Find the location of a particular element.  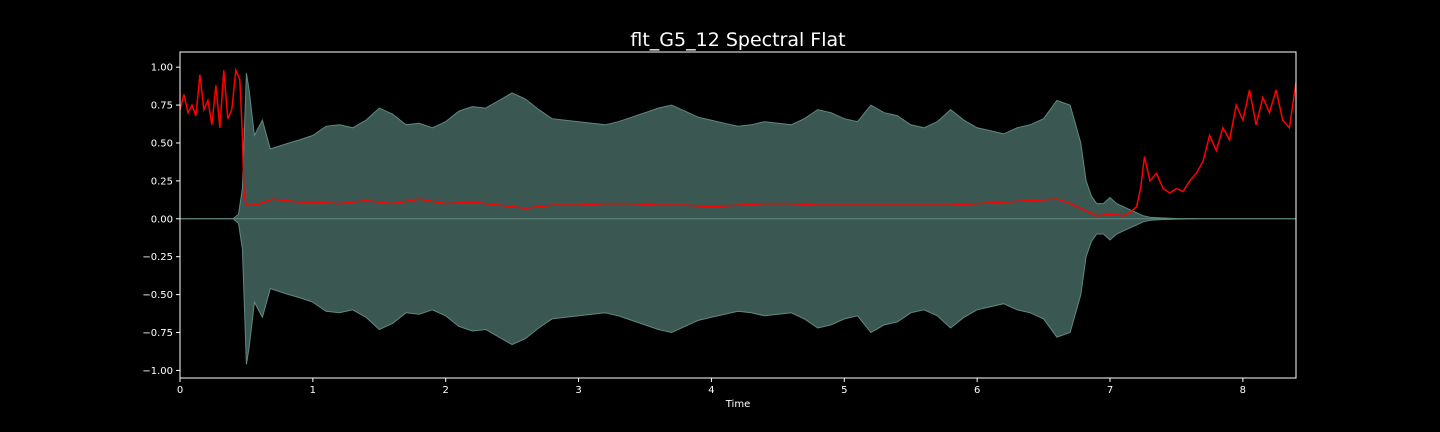

y-tick-label: 0.25 is located at coordinates (162, 181).